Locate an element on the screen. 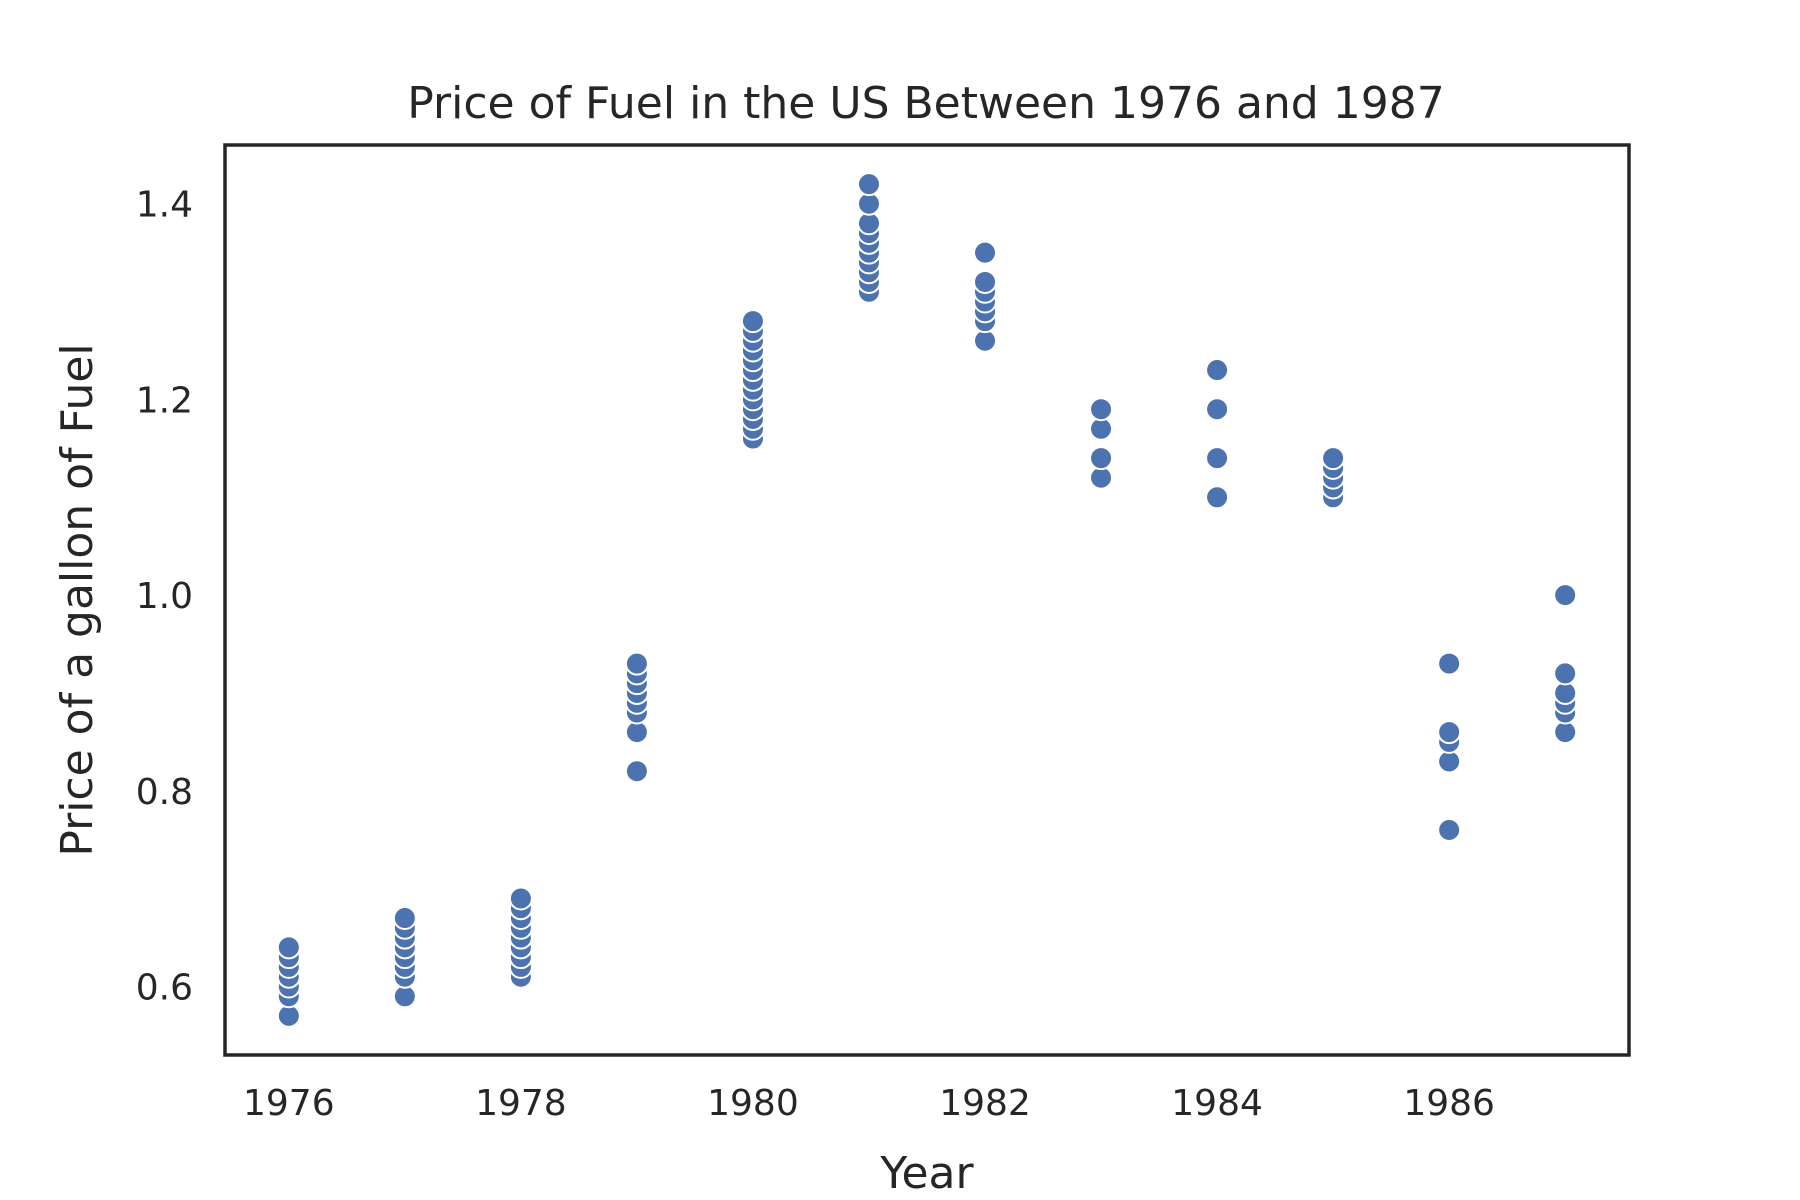 The width and height of the screenshot is (1800, 1200). y-tick-label: 0.6 is located at coordinates (164, 988).